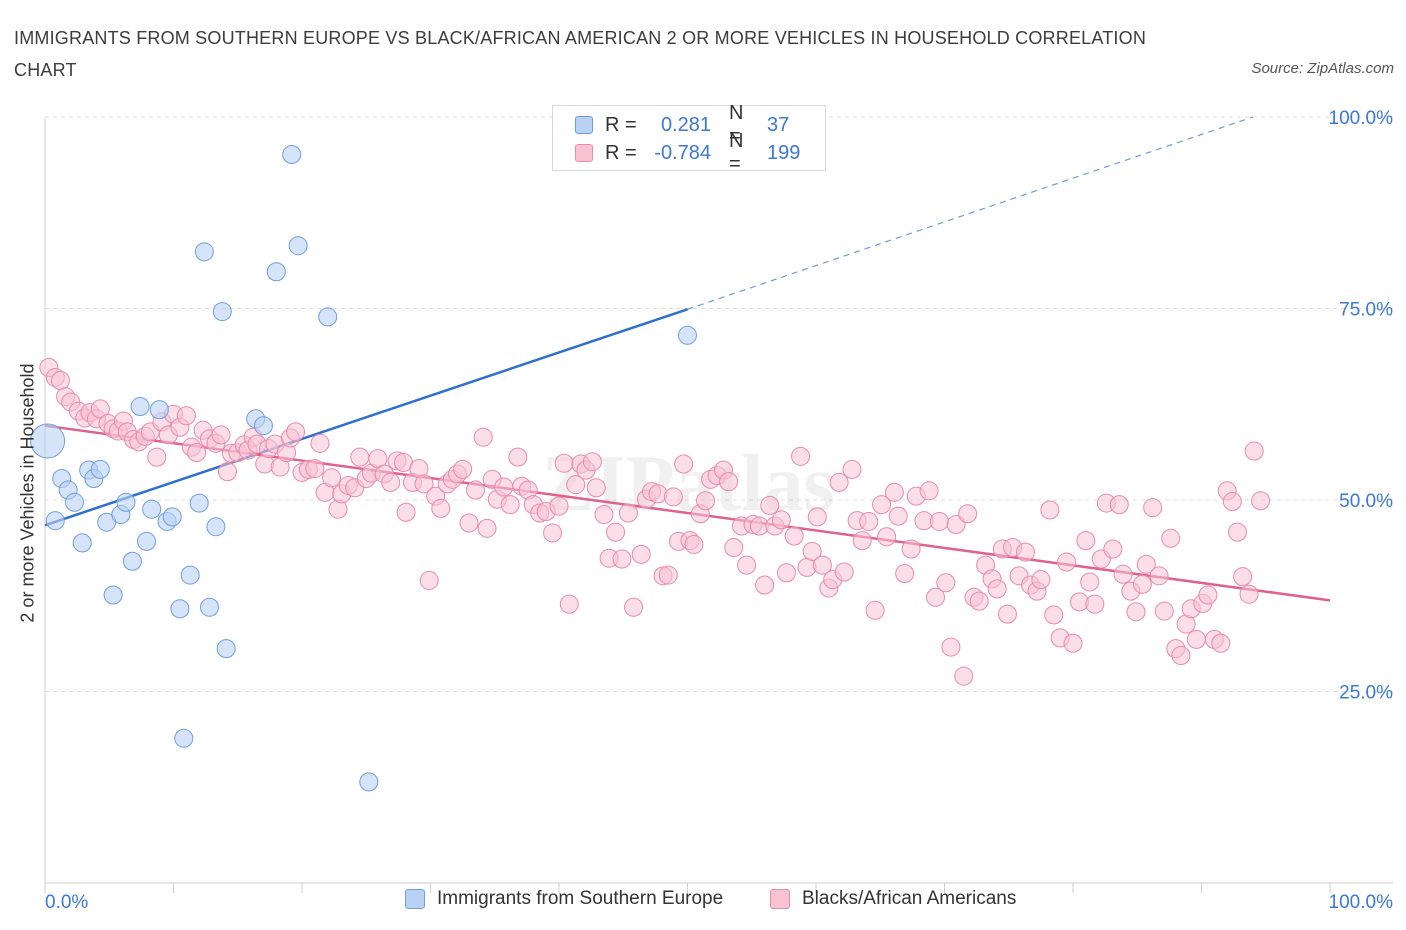  What do you see at coordinates (621, 124) in the screenshot?
I see `r-label: R =` at bounding box center [621, 124].